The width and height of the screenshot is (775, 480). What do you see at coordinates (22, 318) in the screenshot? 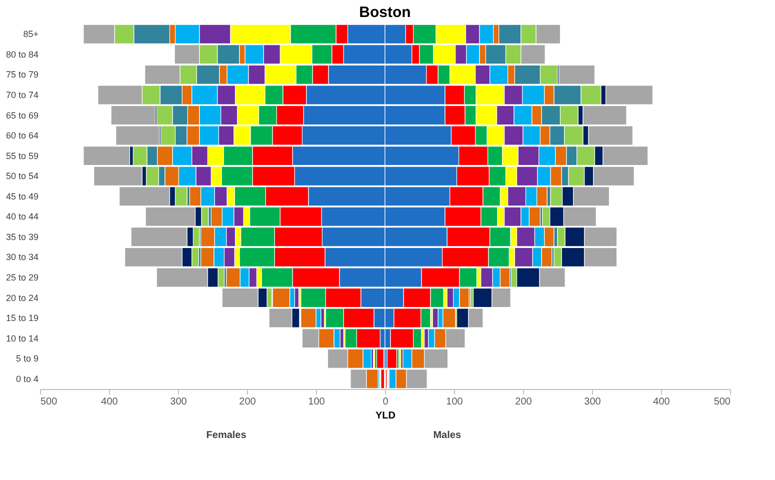
I see `y-tick-label: 15 to 19` at bounding box center [22, 318].